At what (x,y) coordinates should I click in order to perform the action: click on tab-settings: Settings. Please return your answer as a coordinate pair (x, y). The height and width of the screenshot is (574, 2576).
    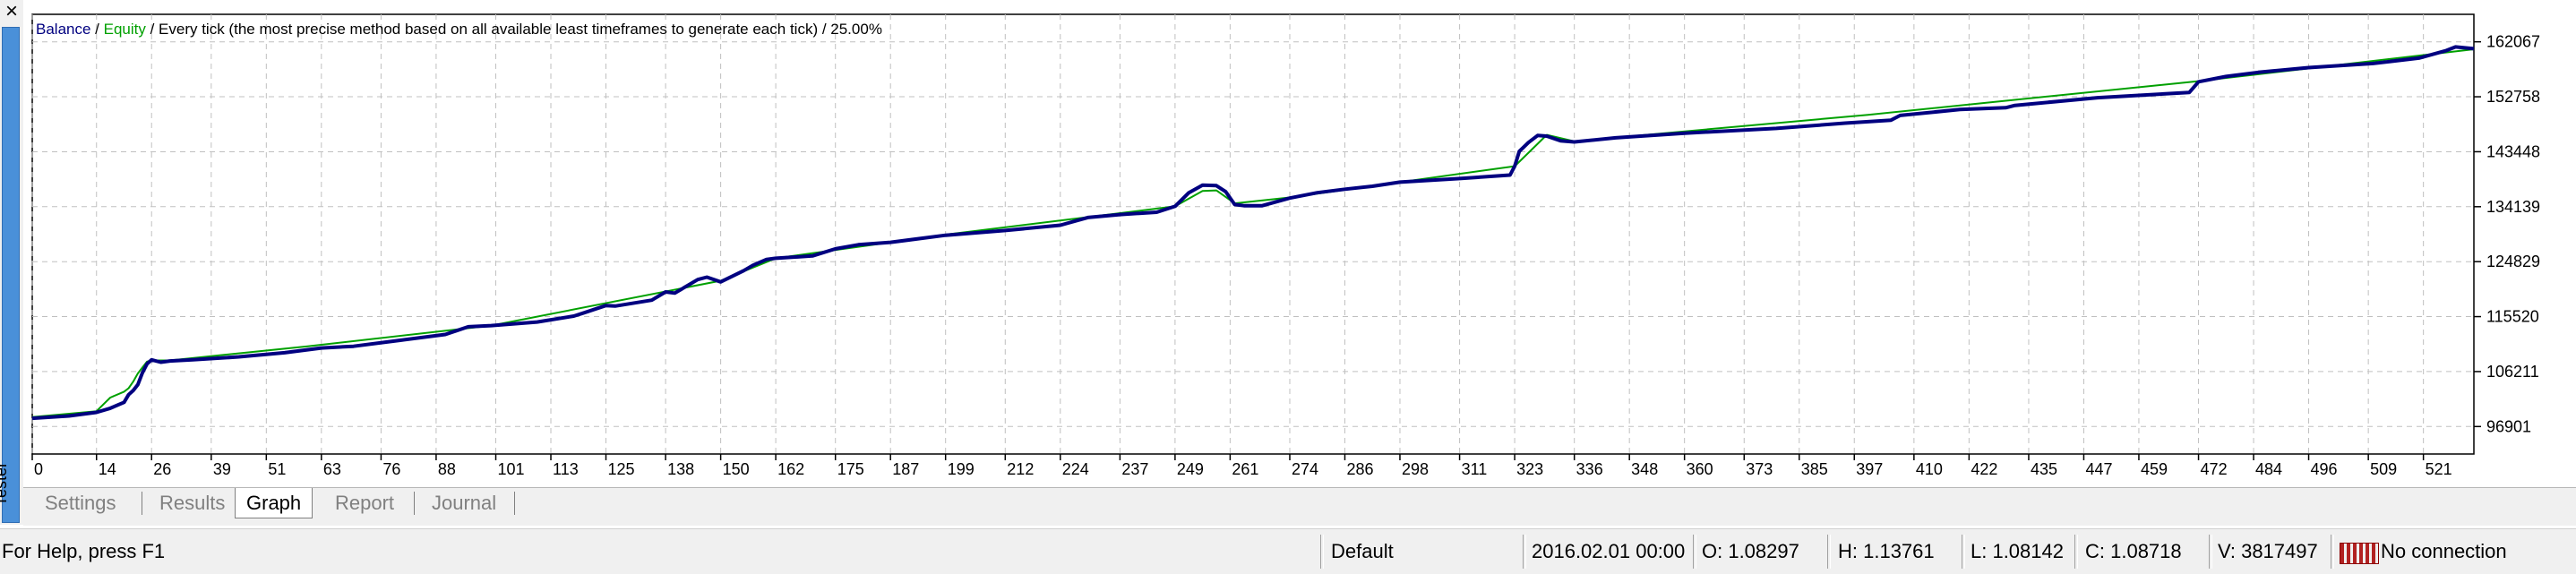
    Looking at the image, I should click on (80, 503).